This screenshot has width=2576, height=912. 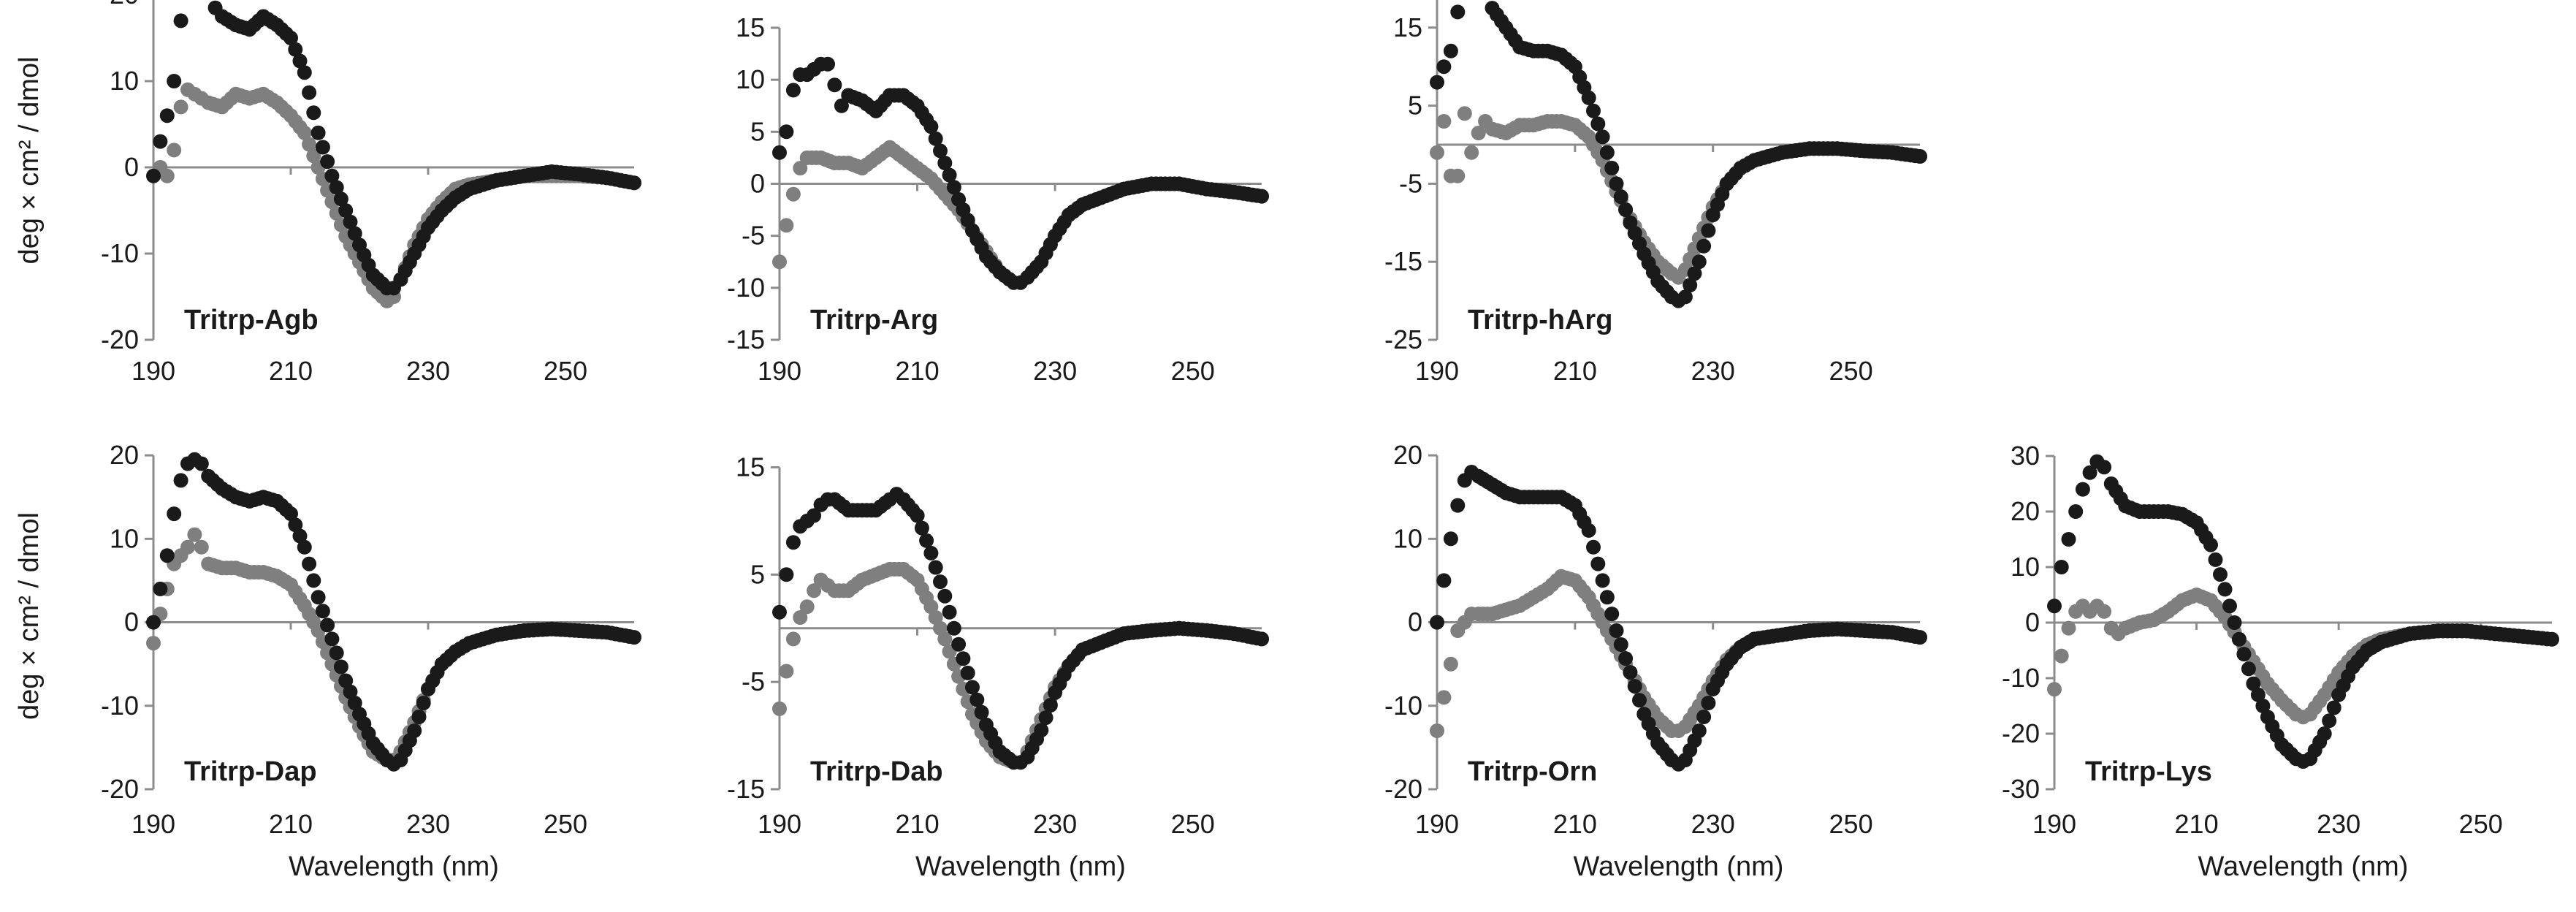 What do you see at coordinates (251, 320) in the screenshot?
I see `panel-title: Tritrp-Agb` at bounding box center [251, 320].